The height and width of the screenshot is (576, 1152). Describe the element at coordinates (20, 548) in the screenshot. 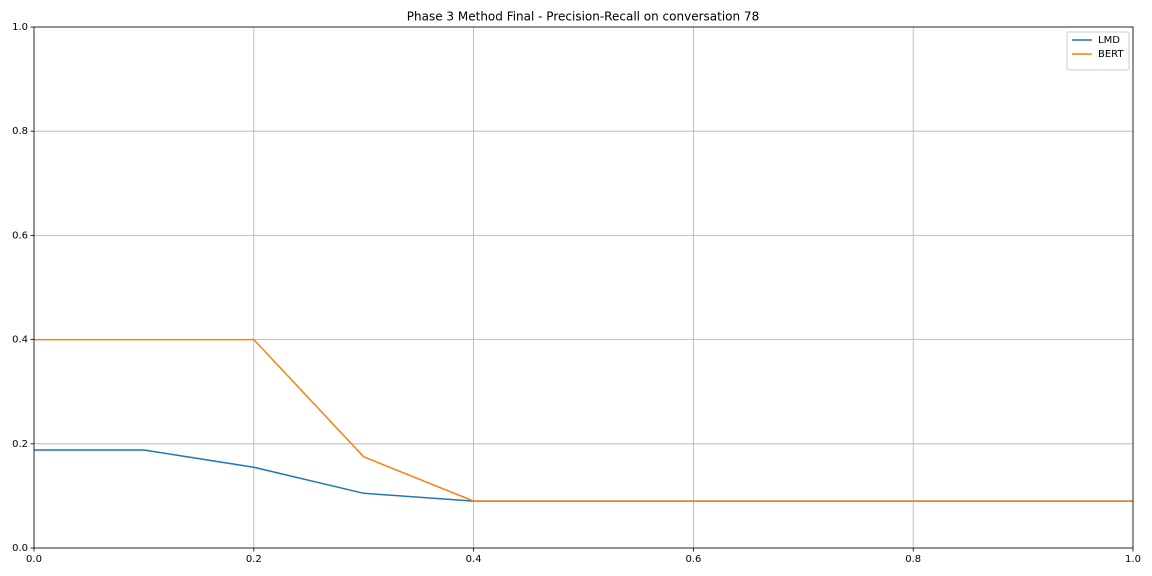

I see `y-tick-label: 0.0` at that location.